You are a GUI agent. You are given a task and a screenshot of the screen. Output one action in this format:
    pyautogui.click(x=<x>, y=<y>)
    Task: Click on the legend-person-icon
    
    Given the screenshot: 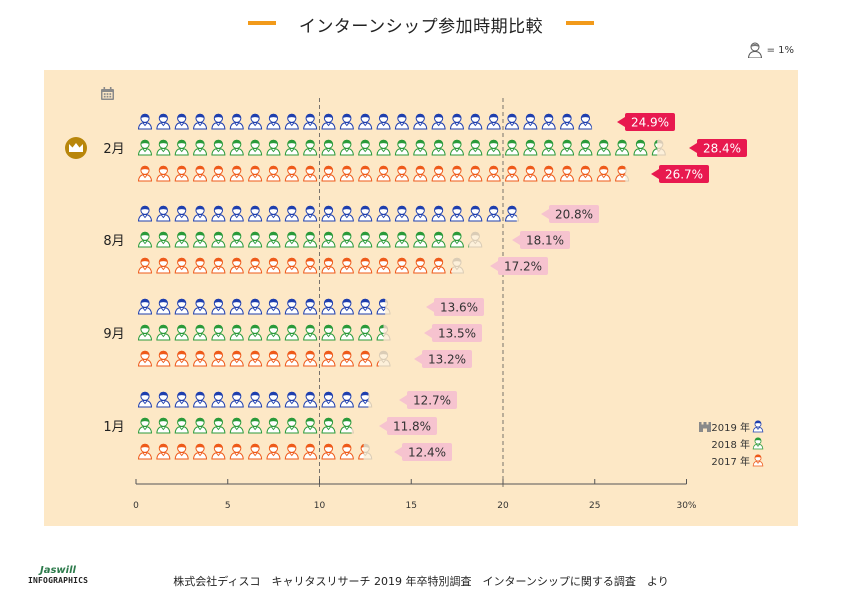 What is the action you would take?
    pyautogui.click(x=758, y=426)
    